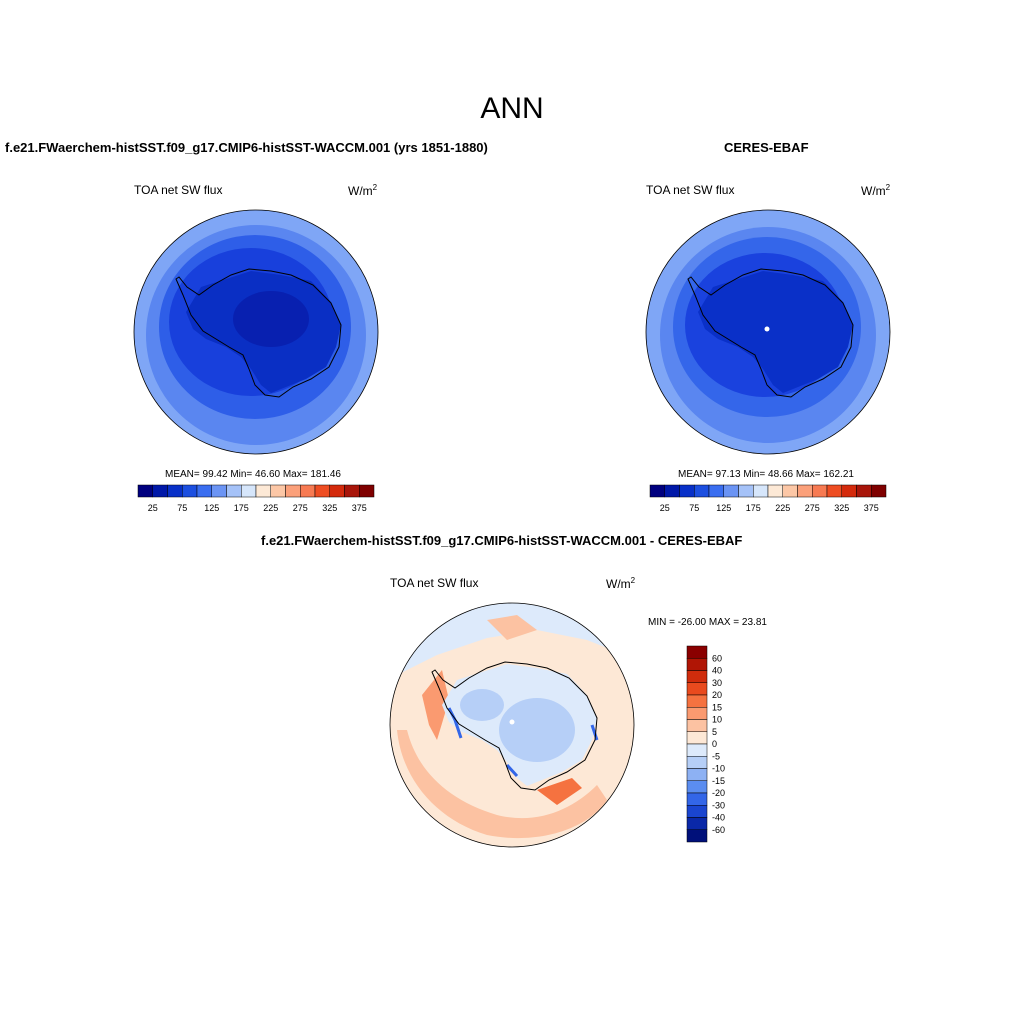  What do you see at coordinates (270, 508) in the screenshot?
I see `panel-1-colorbar-label: 225` at bounding box center [270, 508].